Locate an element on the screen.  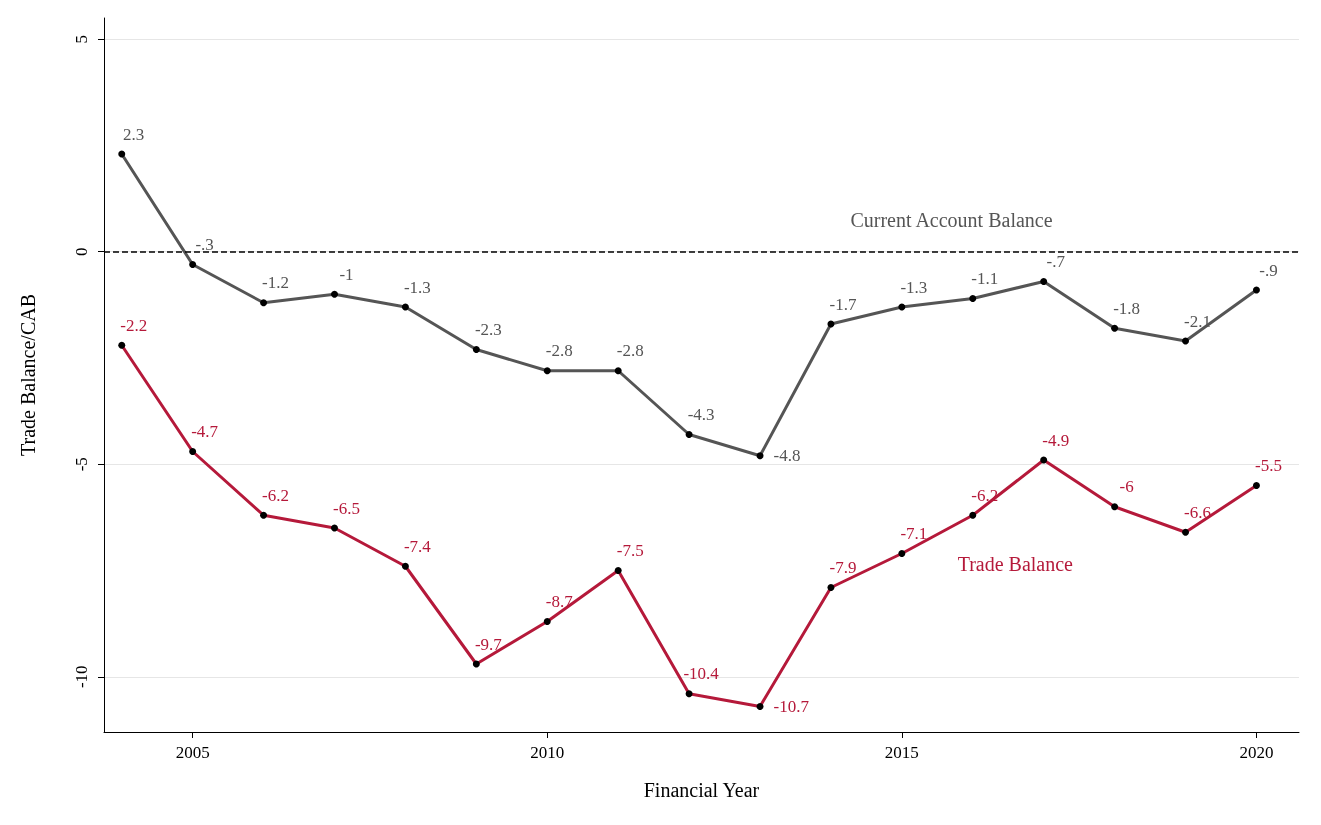
y-tick-label: 0 is located at coordinates (81, 251).